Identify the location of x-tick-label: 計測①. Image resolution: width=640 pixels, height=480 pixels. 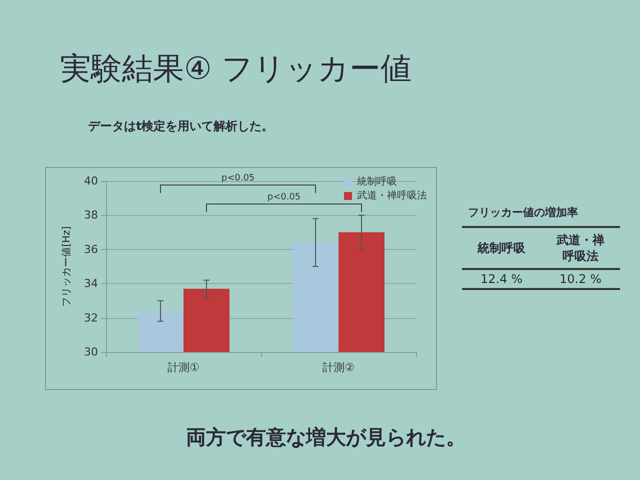
(184, 367).